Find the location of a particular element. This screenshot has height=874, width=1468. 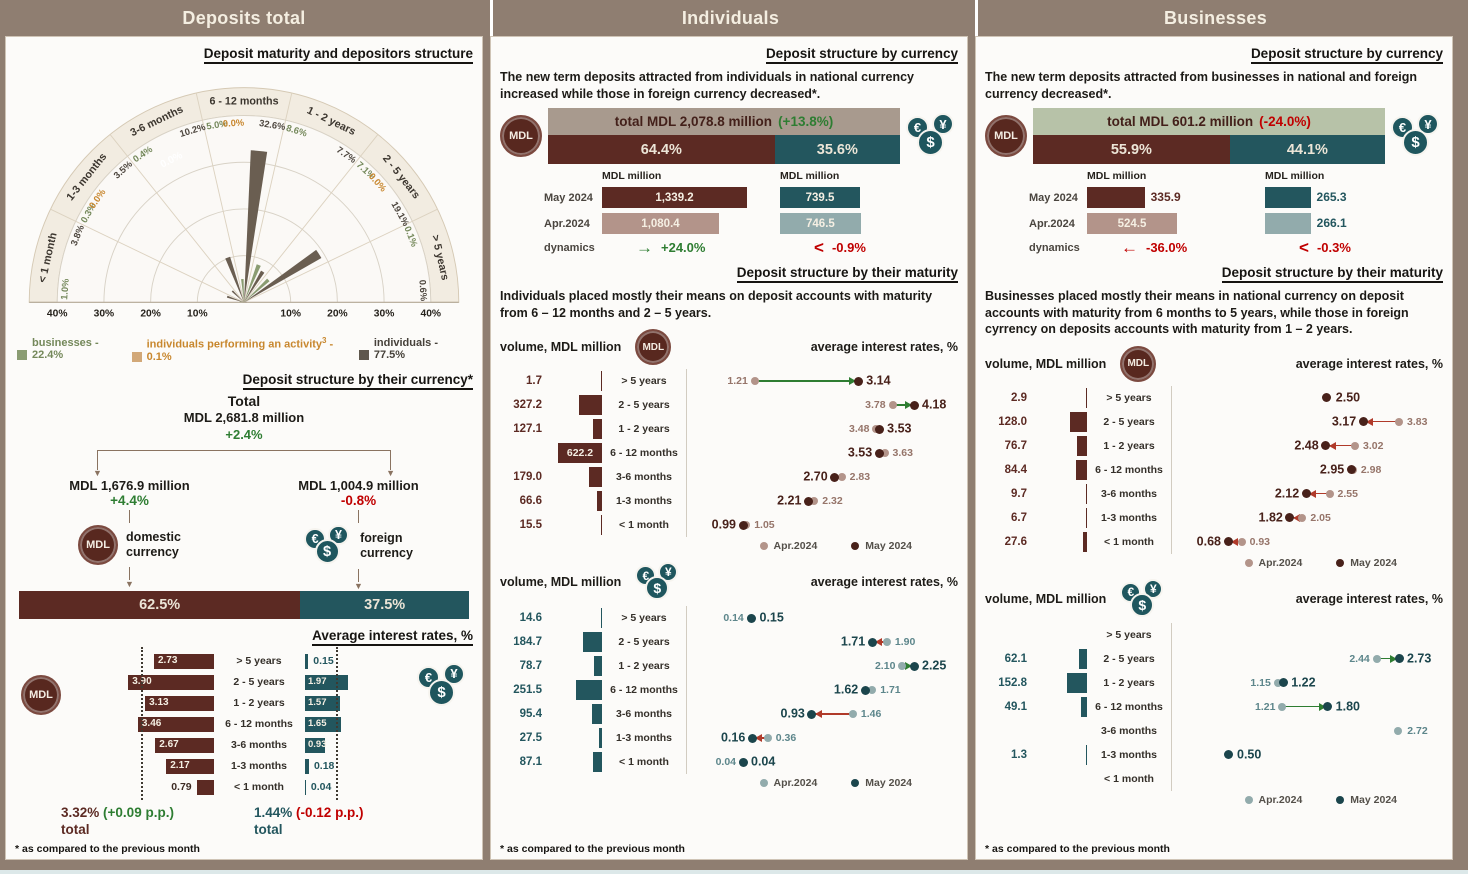

currency-bar: 1,080.4 is located at coordinates (660, 223).